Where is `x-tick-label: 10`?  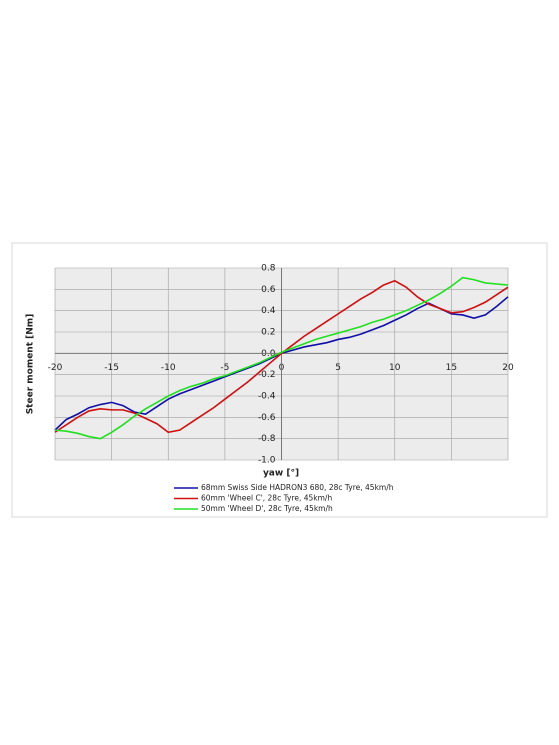 x-tick-label: 10 is located at coordinates (395, 368).